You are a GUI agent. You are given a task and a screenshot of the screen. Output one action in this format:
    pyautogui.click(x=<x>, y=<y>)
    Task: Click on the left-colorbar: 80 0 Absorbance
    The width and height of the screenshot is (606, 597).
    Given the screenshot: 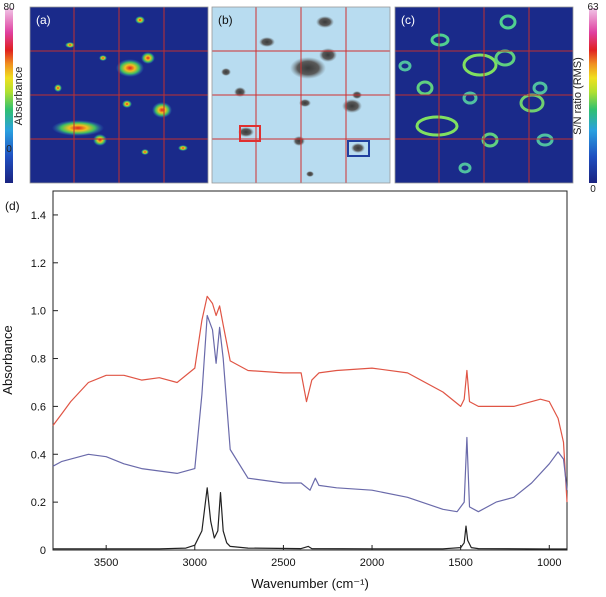 What is the action you would take?
    pyautogui.click(x=14, y=92)
    